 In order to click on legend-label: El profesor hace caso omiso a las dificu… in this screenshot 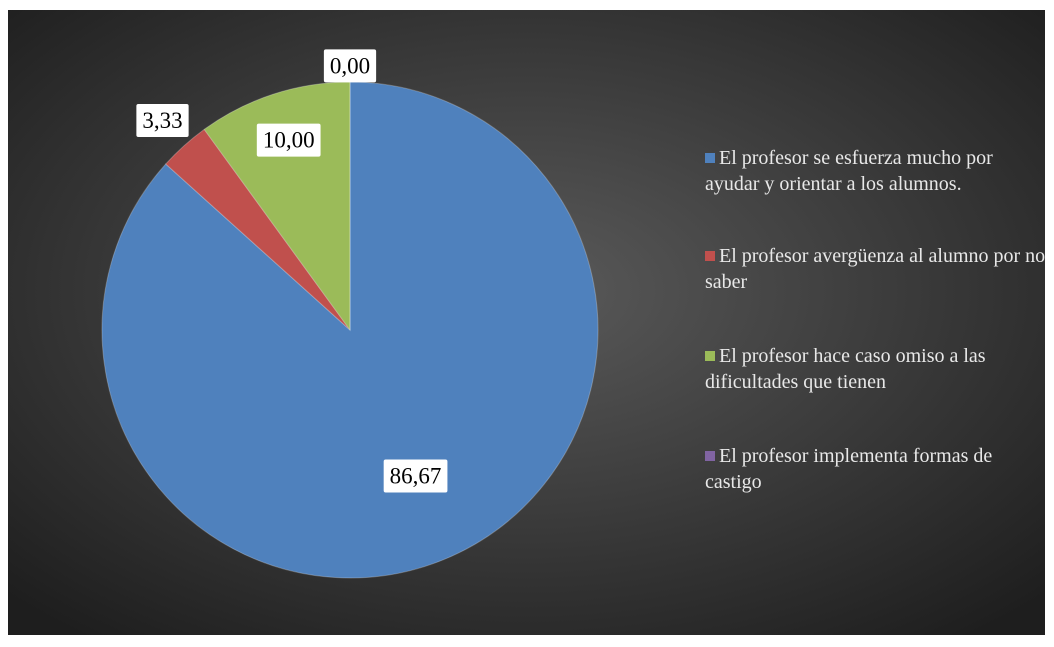, I will do `click(845, 369)`.